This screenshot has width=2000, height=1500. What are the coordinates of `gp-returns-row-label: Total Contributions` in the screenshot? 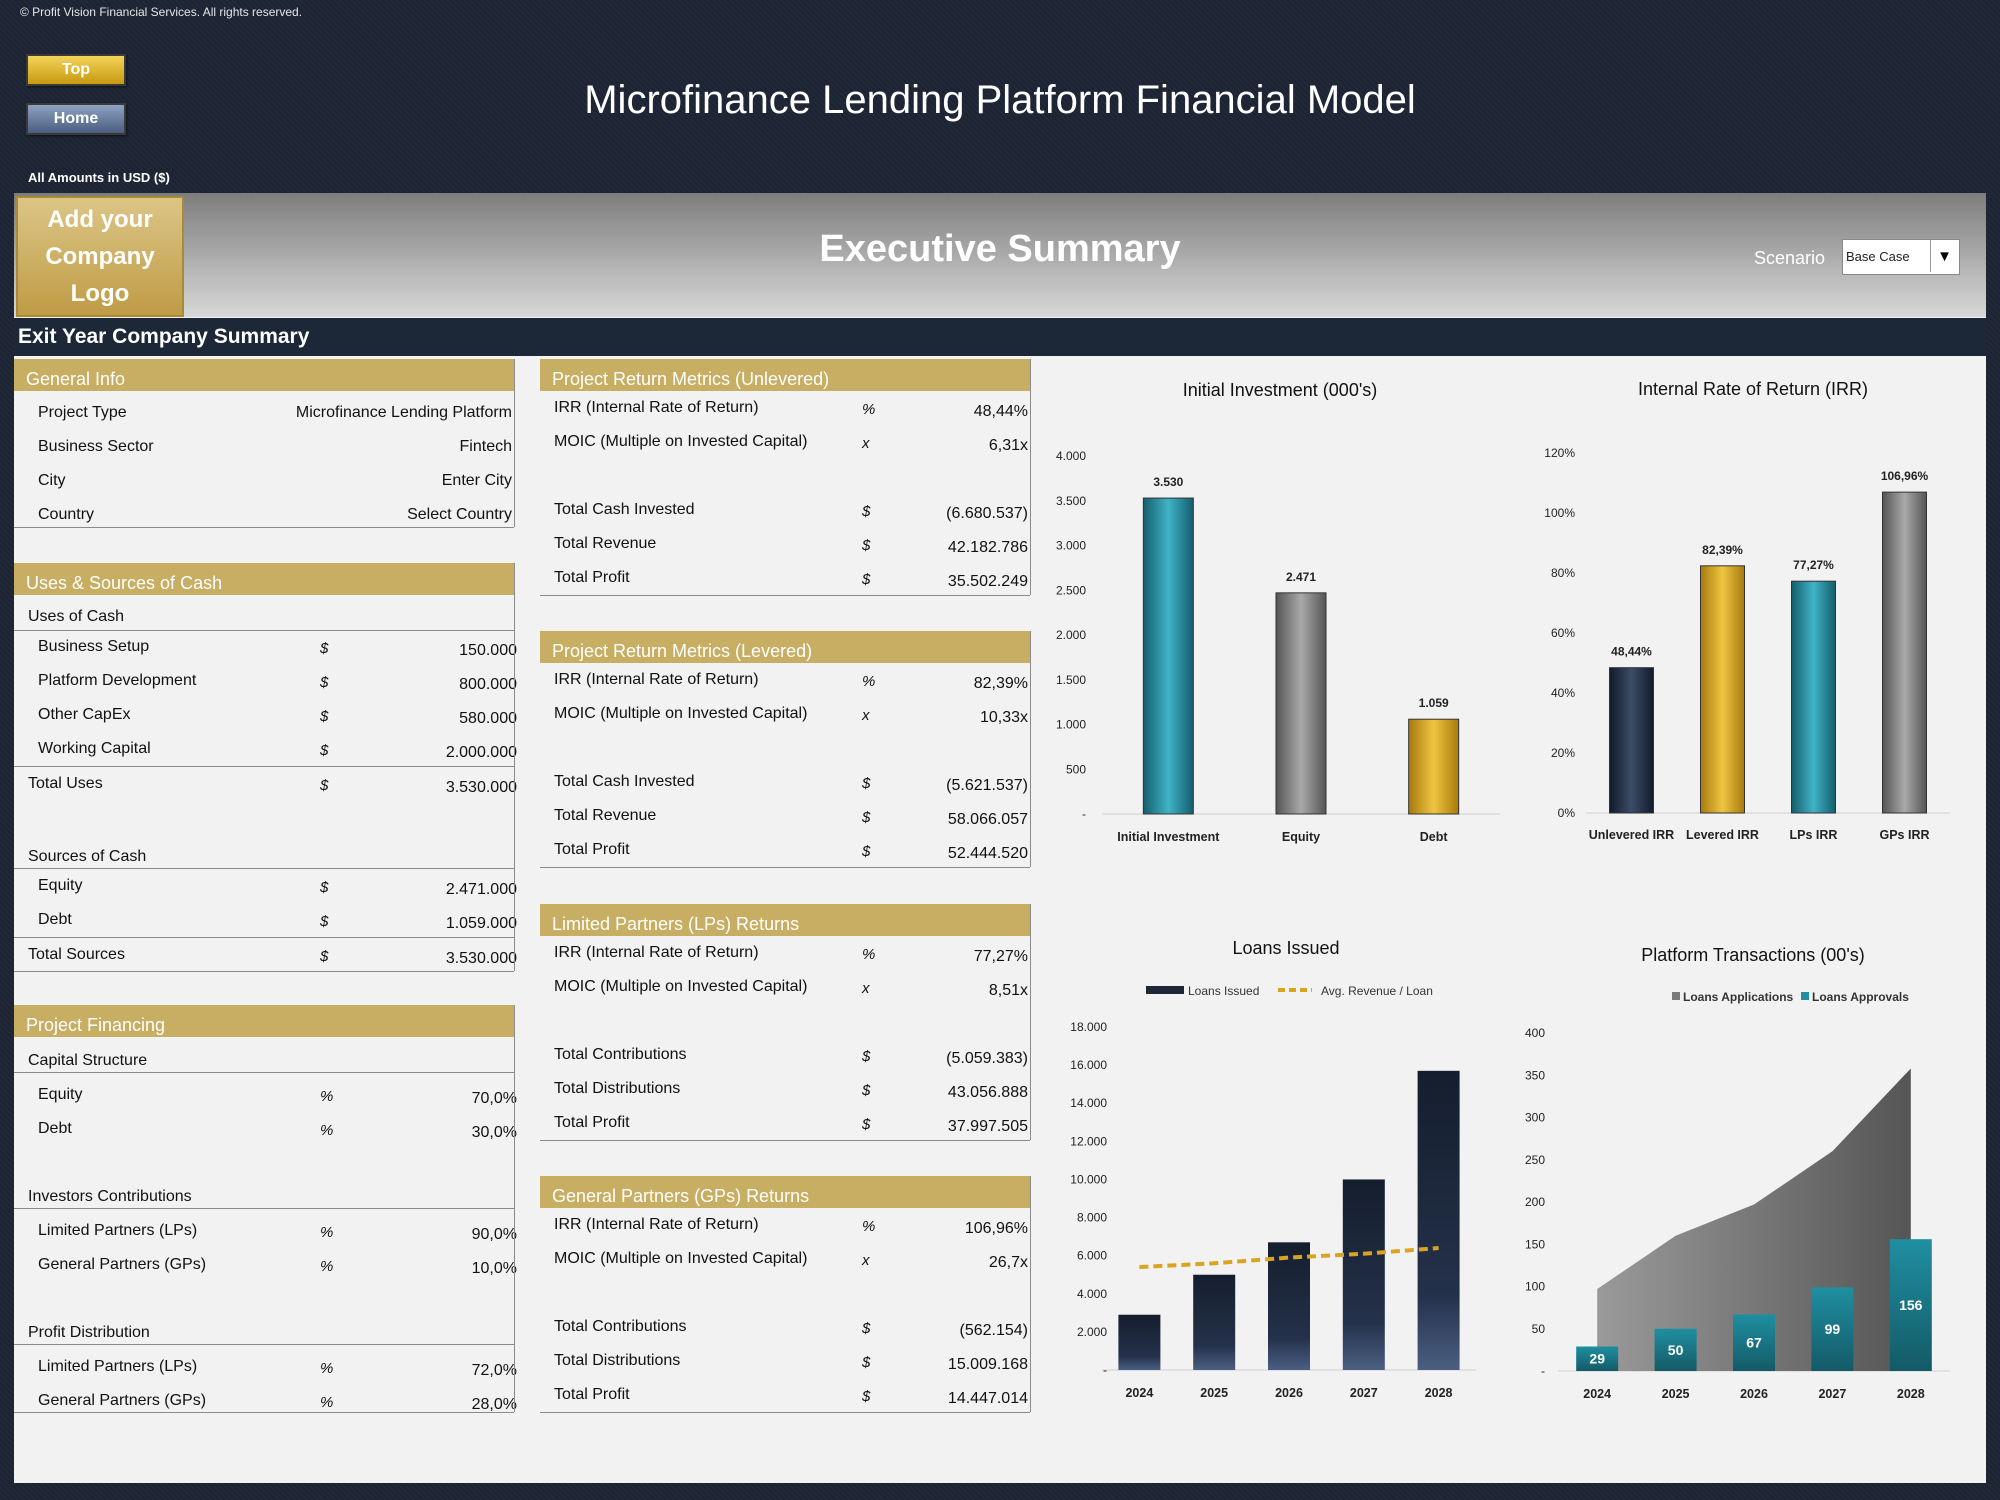 It's located at (620, 1326).